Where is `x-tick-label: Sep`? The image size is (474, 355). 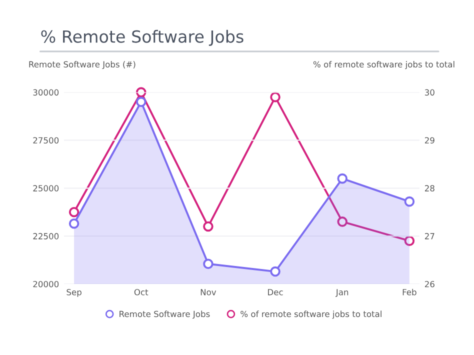
x-tick-label: Sep is located at coordinates (74, 293).